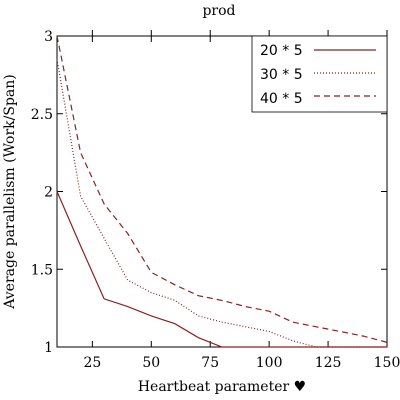 The width and height of the screenshot is (400, 400). What do you see at coordinates (42, 270) in the screenshot?
I see `y-tick-label: 1.5` at bounding box center [42, 270].